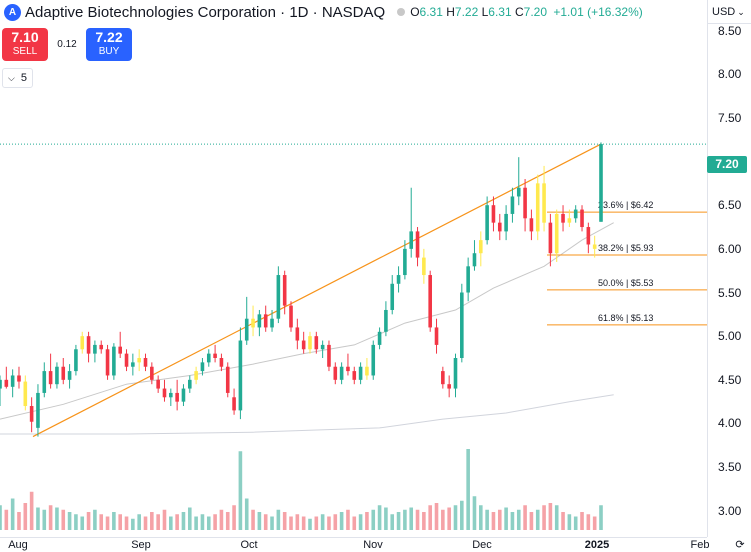 The width and height of the screenshot is (751, 552). What do you see at coordinates (25, 37) in the screenshot?
I see `sell-price: 7.10` at bounding box center [25, 37].